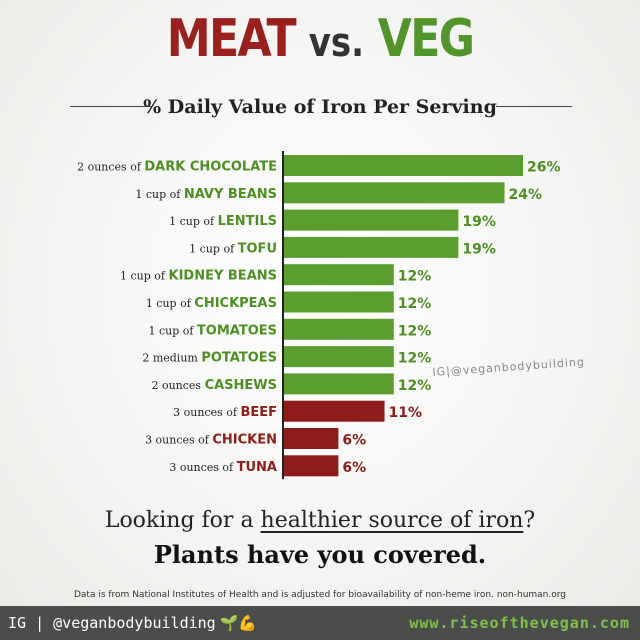 The image size is (640, 640). What do you see at coordinates (526, 195) in the screenshot?
I see `data-label: 24%` at bounding box center [526, 195].